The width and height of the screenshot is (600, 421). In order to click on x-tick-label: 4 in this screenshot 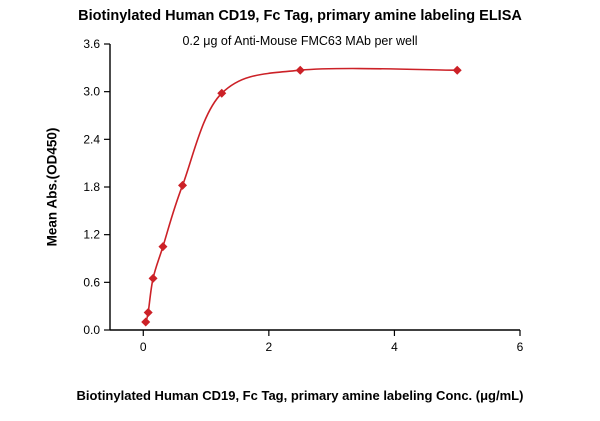, I will do `click(394, 347)`.